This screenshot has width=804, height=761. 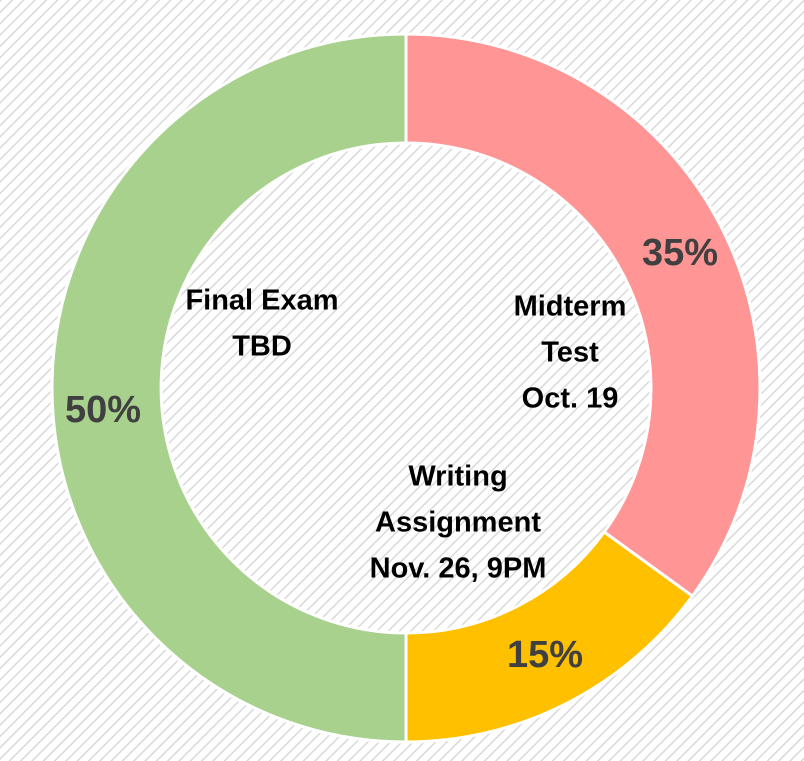 I want to click on value-label: 50%, so click(x=103, y=410).